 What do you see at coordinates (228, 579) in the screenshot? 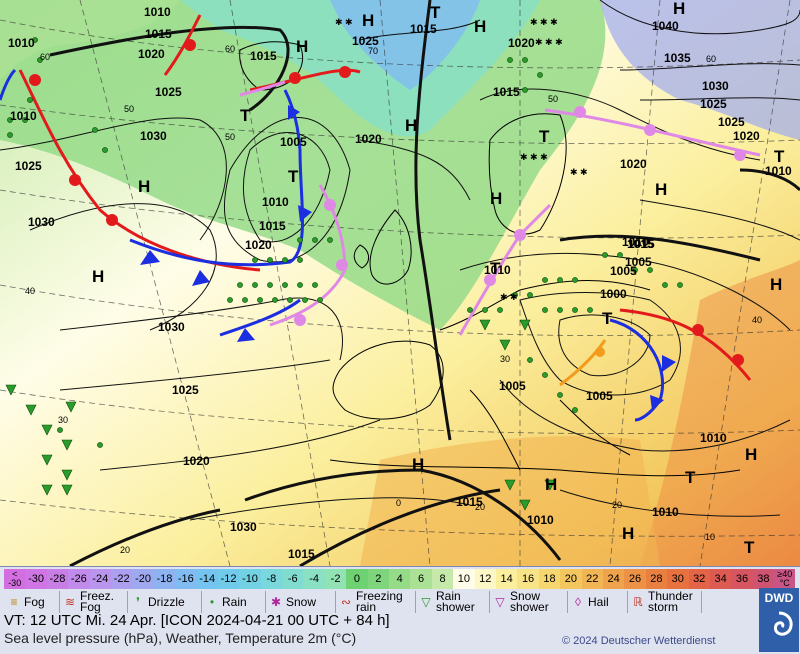
I see `temperature-scale-step: -12` at bounding box center [228, 579].